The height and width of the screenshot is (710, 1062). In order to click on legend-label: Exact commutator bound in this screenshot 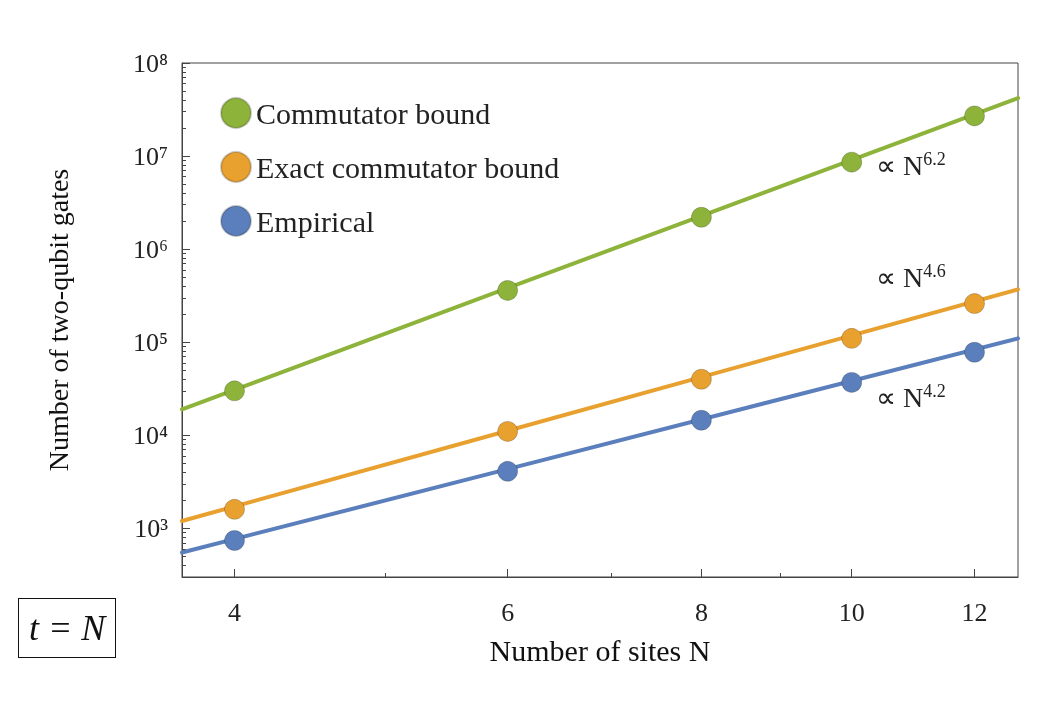, I will do `click(408, 167)`.